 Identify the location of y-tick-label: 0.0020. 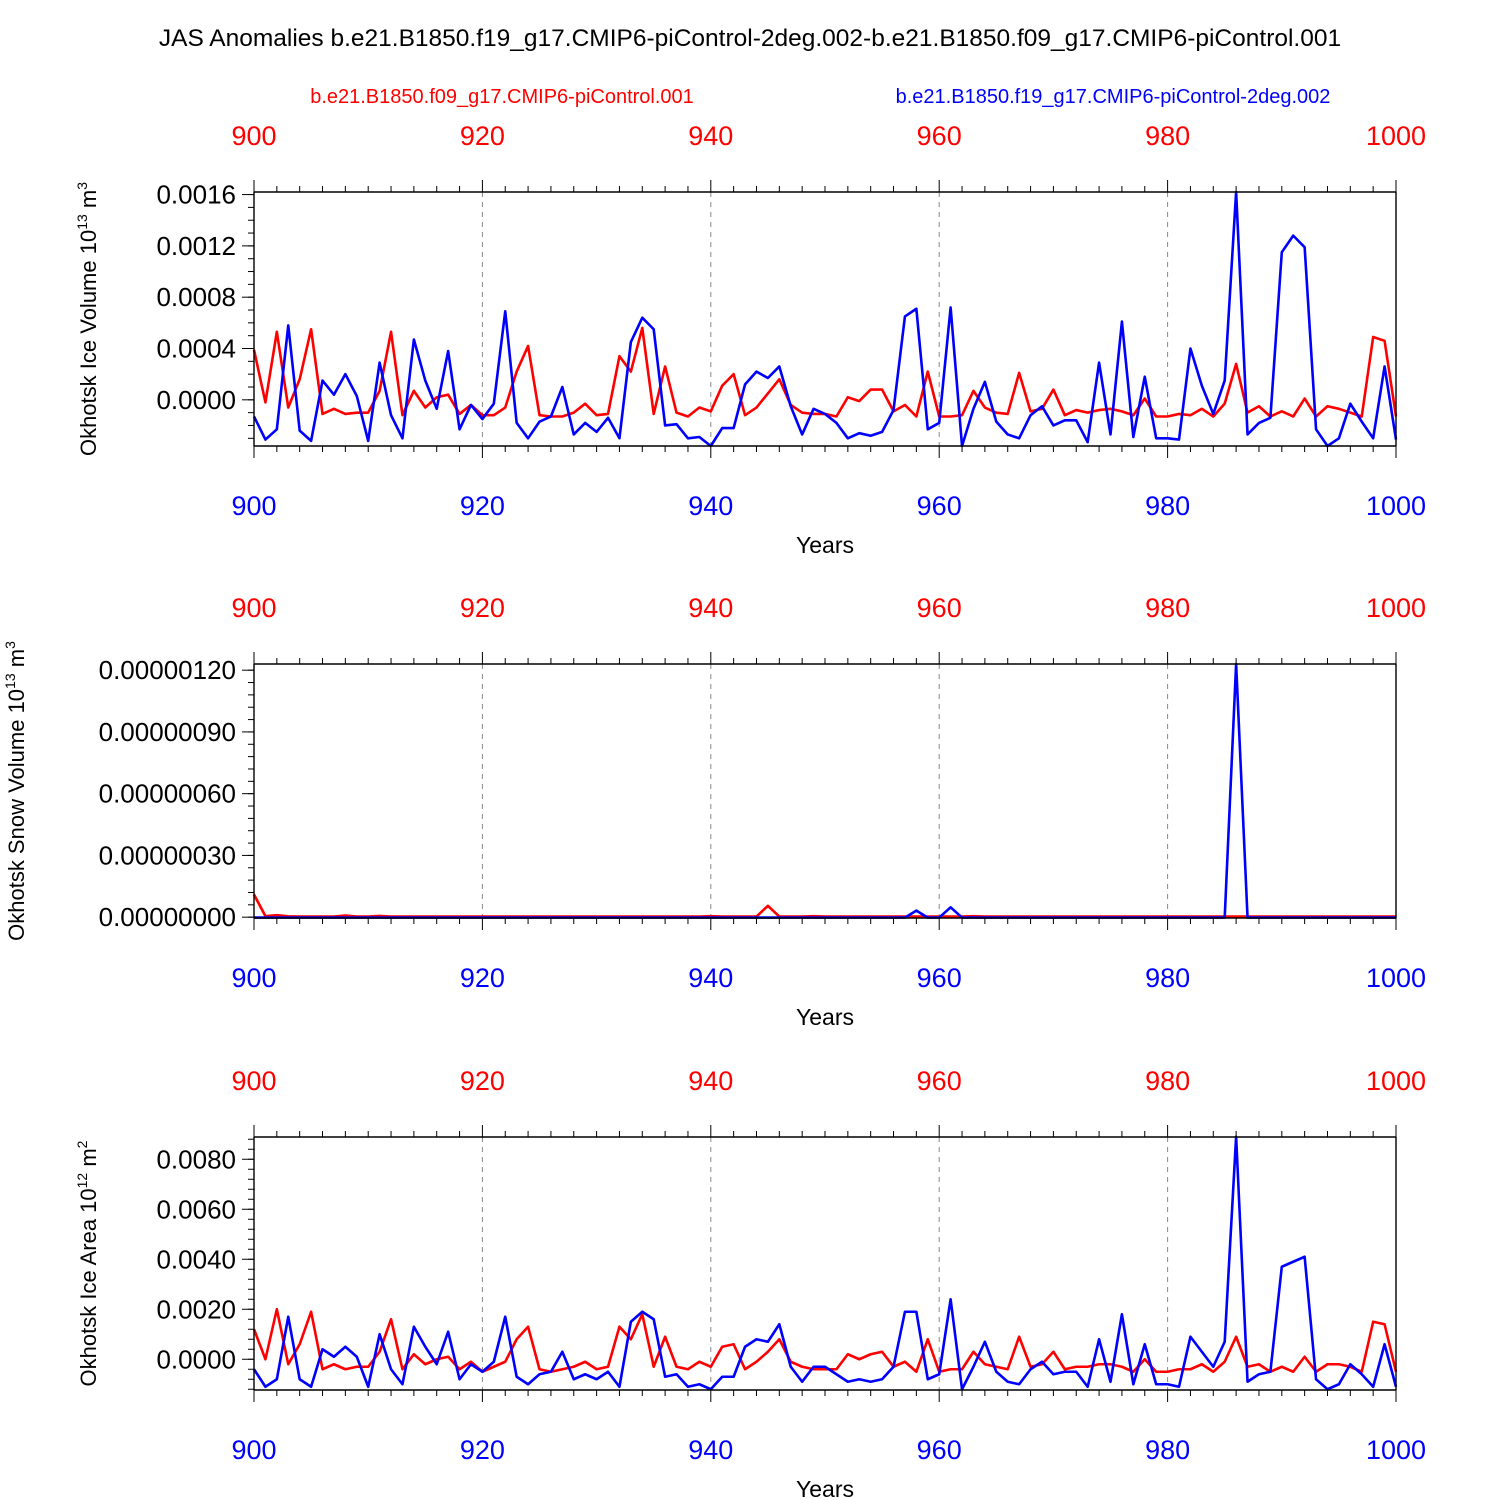
(196, 1309).